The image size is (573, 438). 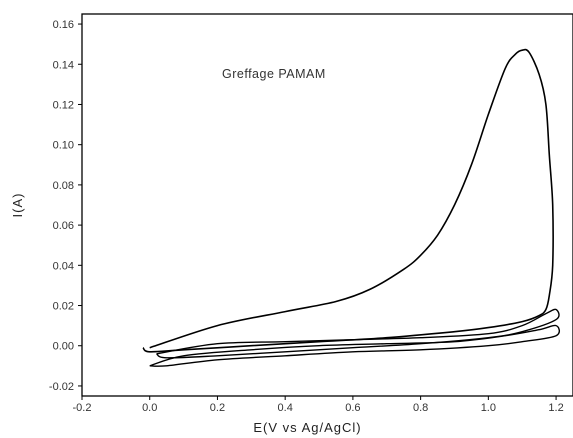 I want to click on y-tick-label: 0.02, so click(x=63, y=307).